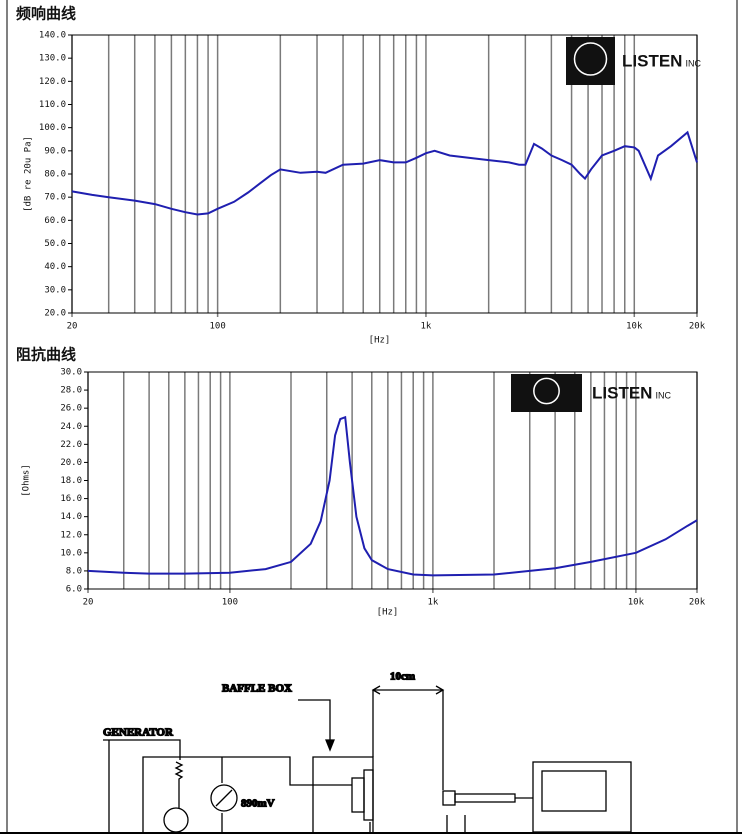 The height and width of the screenshot is (838, 742). Describe the element at coordinates (71, 391) in the screenshot. I see `y-tick-label: 28.0` at that location.